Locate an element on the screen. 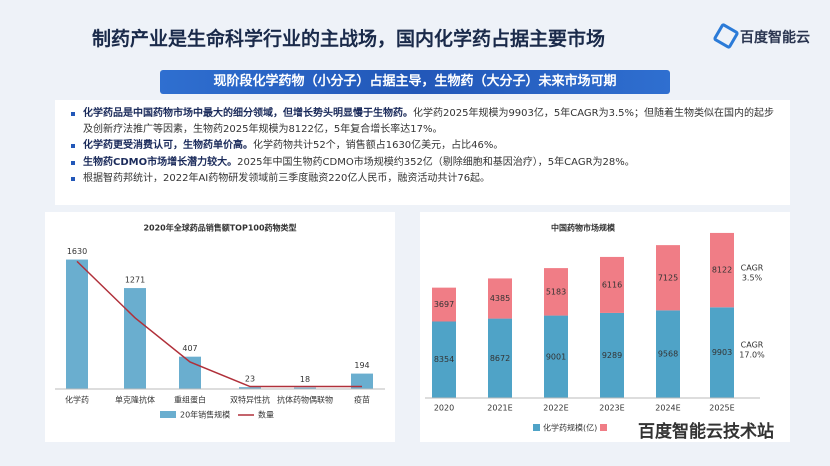 The image size is (830, 466). x-tick-label: 重组蛋白 is located at coordinates (190, 400).